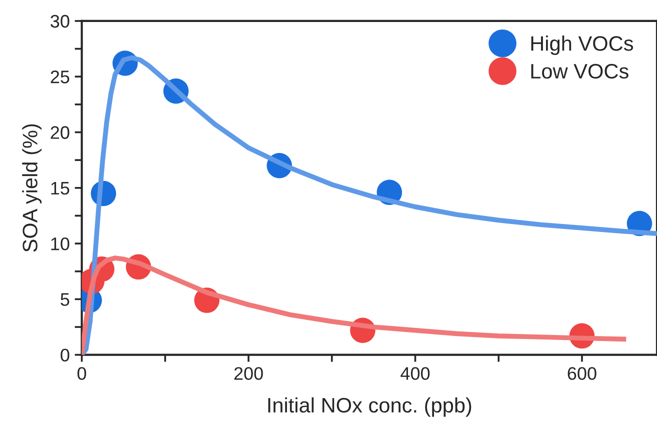 The width and height of the screenshot is (657, 428). Describe the element at coordinates (60, 21) in the screenshot. I see `y-tick-label: 30` at that location.